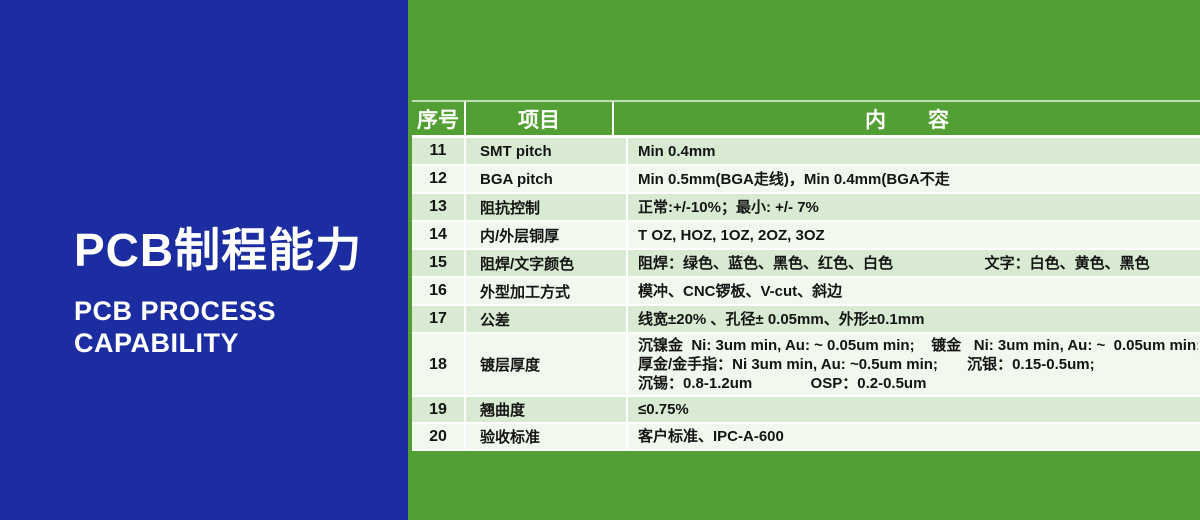 This screenshot has width=1200, height=520. What do you see at coordinates (663, 409) in the screenshot?
I see `content-line: ≤0.75%` at bounding box center [663, 409].